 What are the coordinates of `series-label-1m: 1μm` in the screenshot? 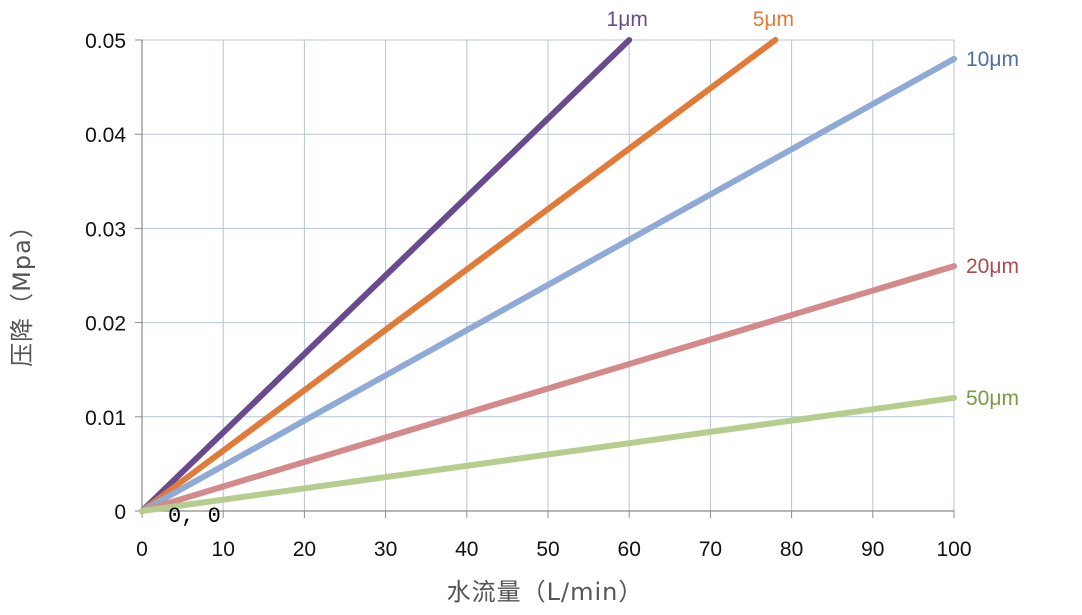 It's located at (627, 19).